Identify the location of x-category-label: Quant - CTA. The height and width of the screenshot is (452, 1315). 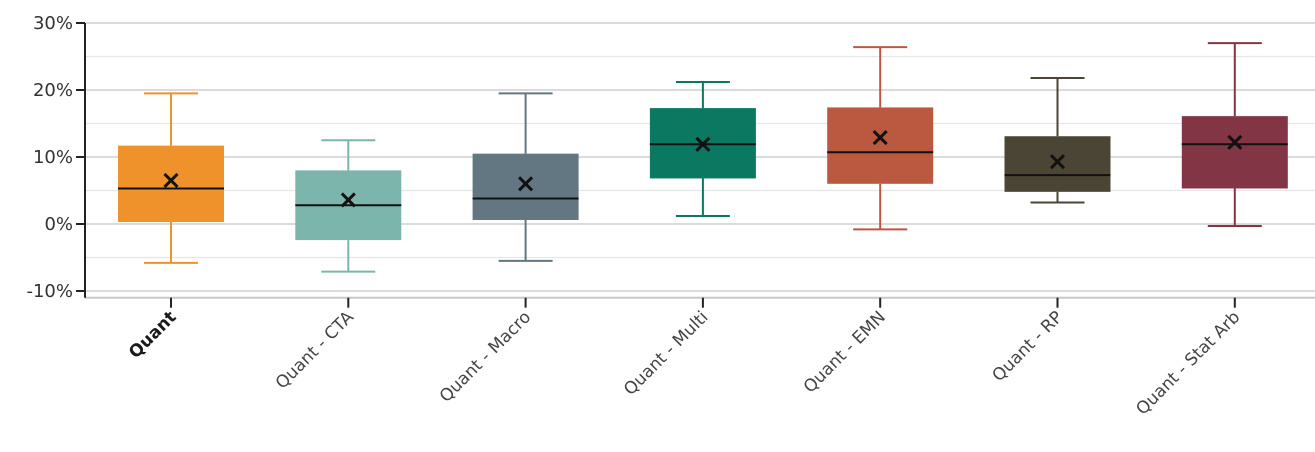
(315, 350).